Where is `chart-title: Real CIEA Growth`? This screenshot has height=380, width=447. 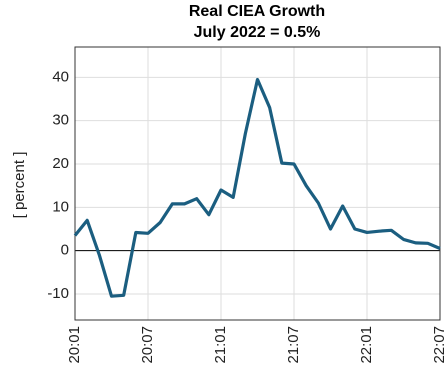
chart-title: Real CIEA Growth is located at coordinates (257, 11).